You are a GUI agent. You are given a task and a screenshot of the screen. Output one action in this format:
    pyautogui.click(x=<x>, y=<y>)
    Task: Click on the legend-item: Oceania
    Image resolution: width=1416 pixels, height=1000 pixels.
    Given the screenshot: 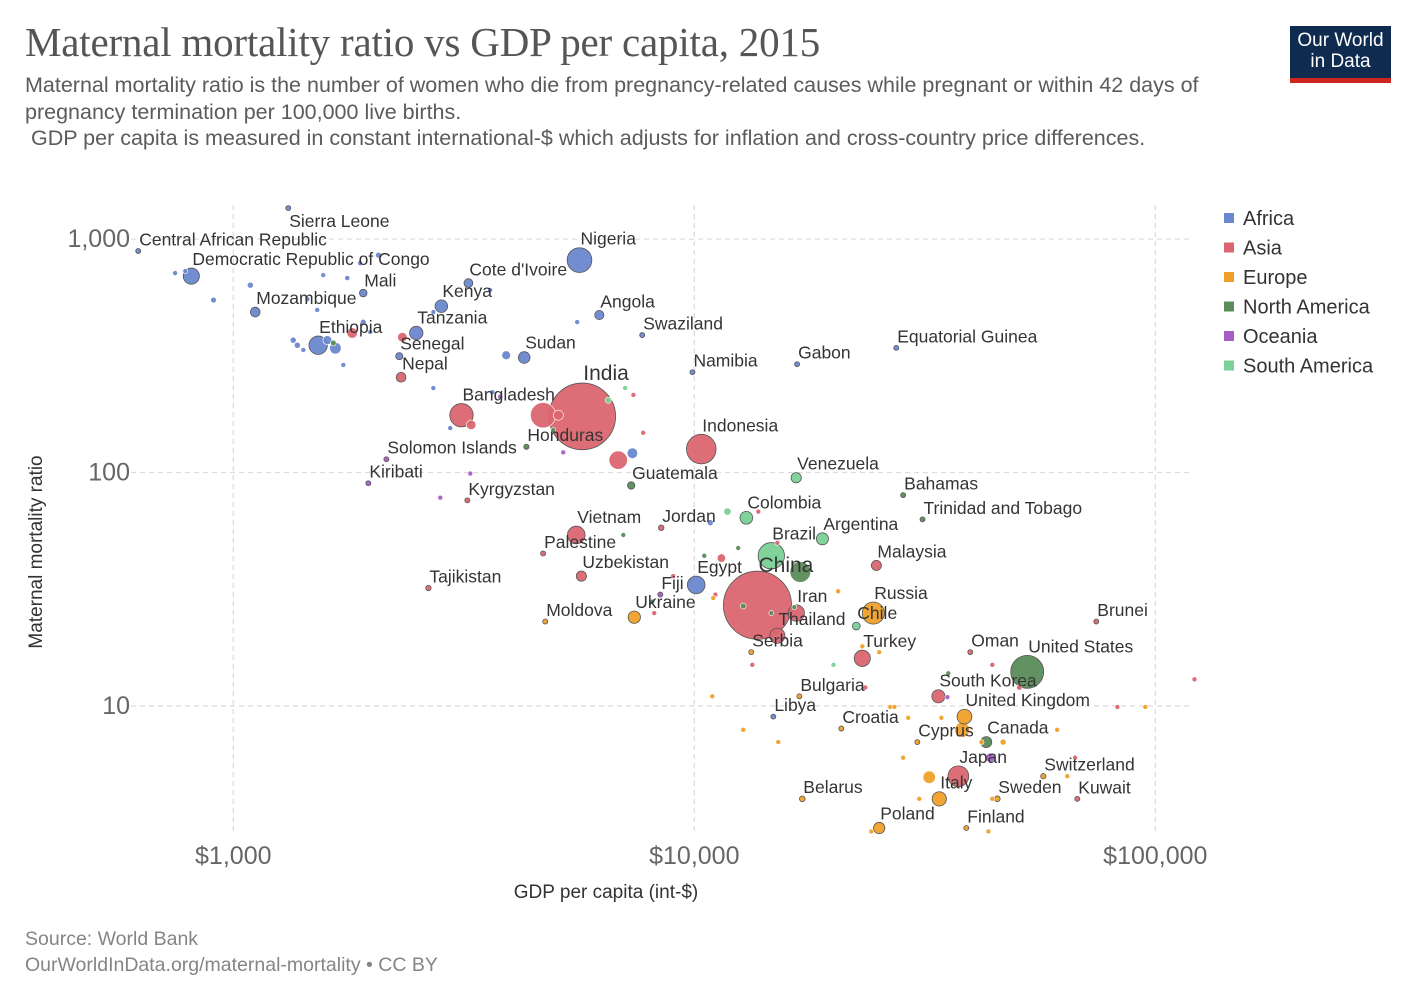 What is the action you would take?
    pyautogui.click(x=1280, y=337)
    